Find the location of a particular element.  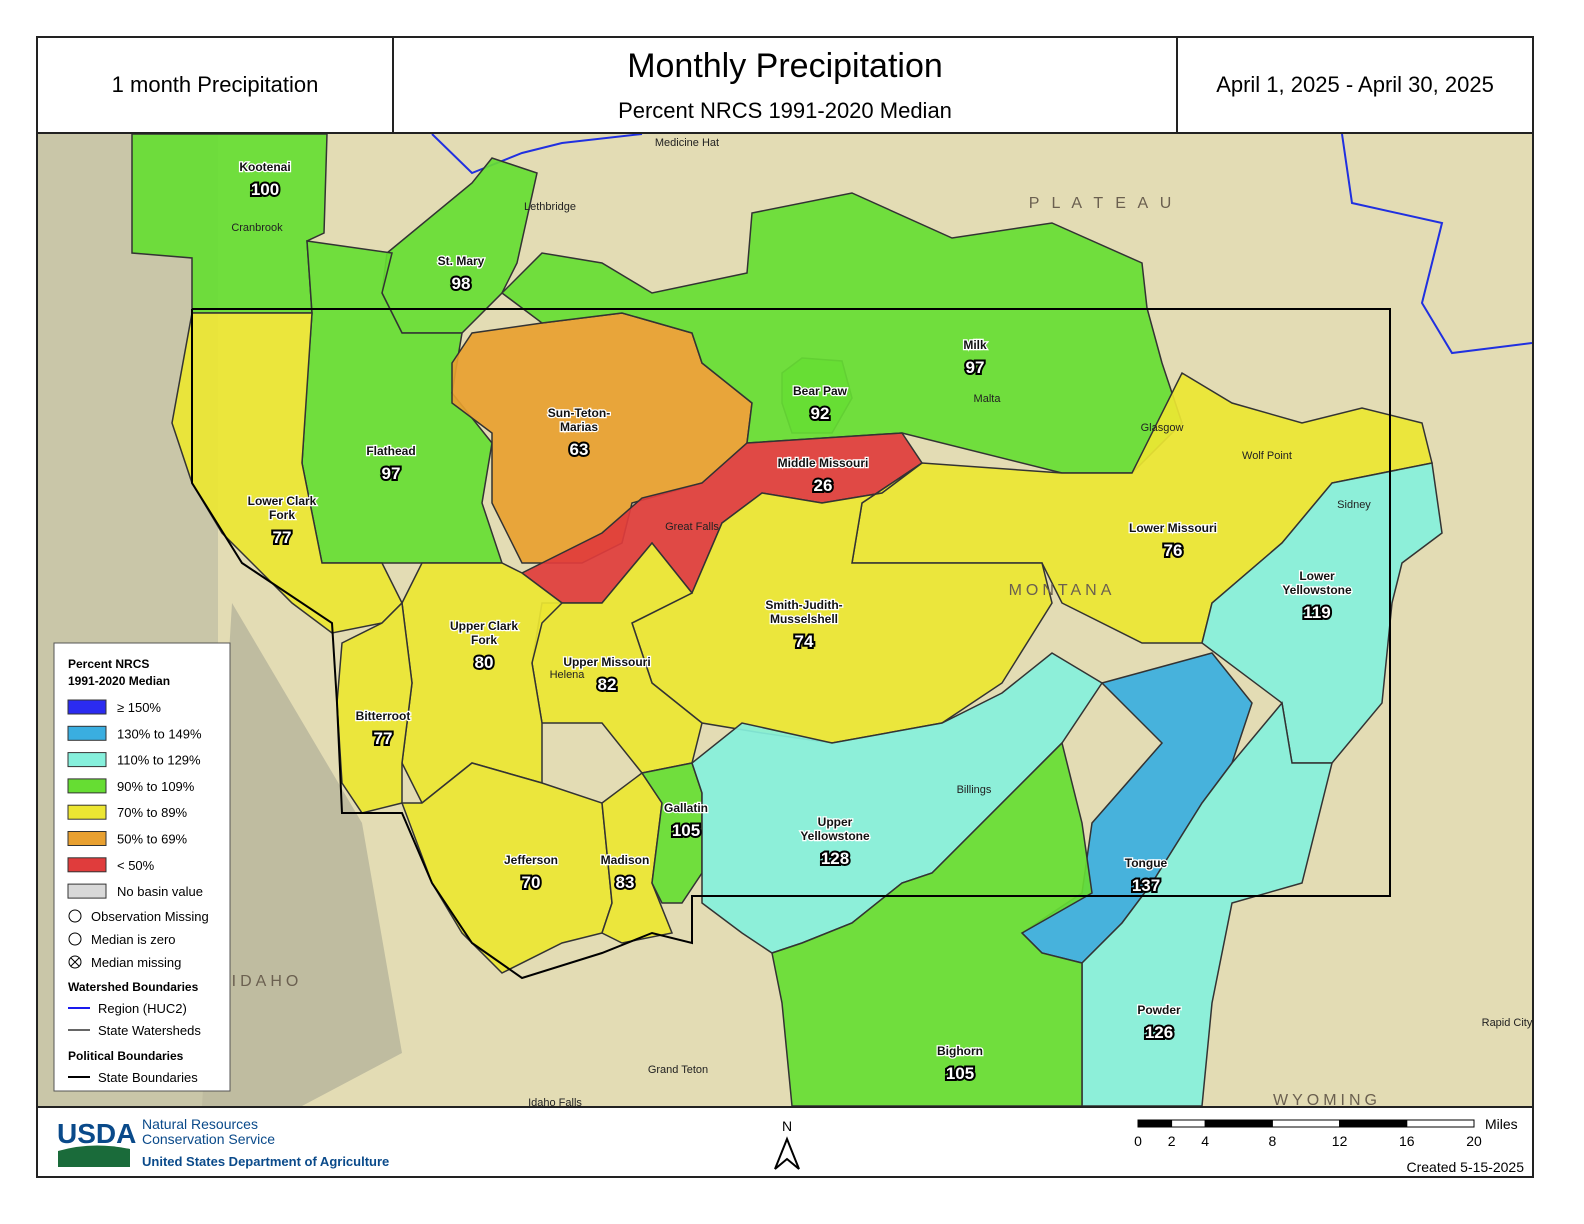

legend-label: 70% to 89% is located at coordinates (152, 812).